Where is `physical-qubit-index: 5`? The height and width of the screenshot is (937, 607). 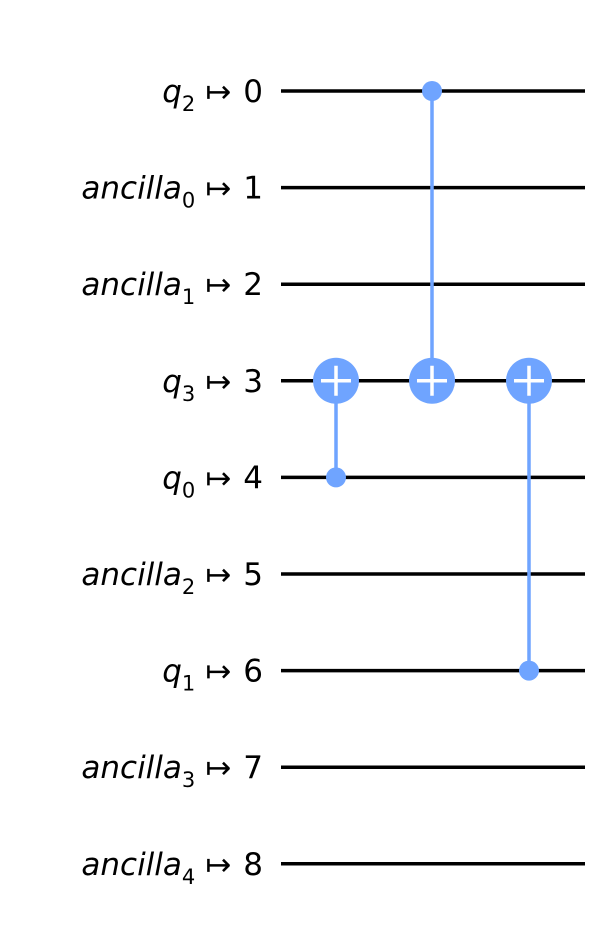 physical-qubit-index: 5 is located at coordinates (253, 575).